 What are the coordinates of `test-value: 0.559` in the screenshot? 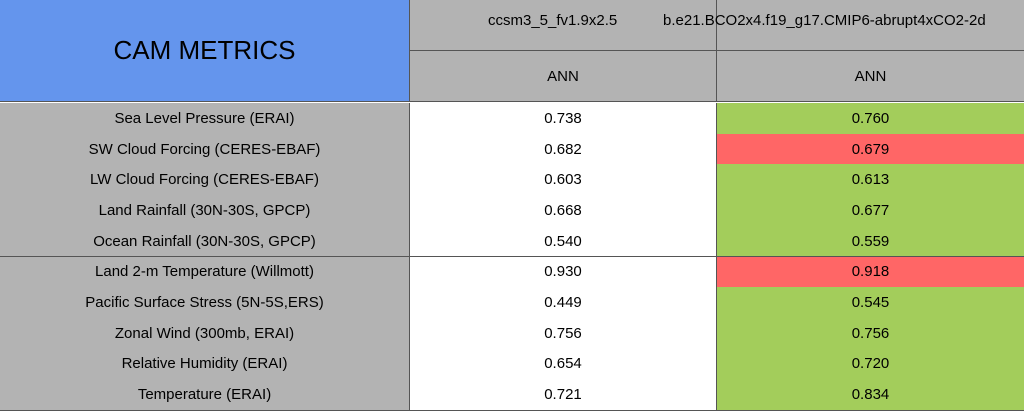 It's located at (870, 241).